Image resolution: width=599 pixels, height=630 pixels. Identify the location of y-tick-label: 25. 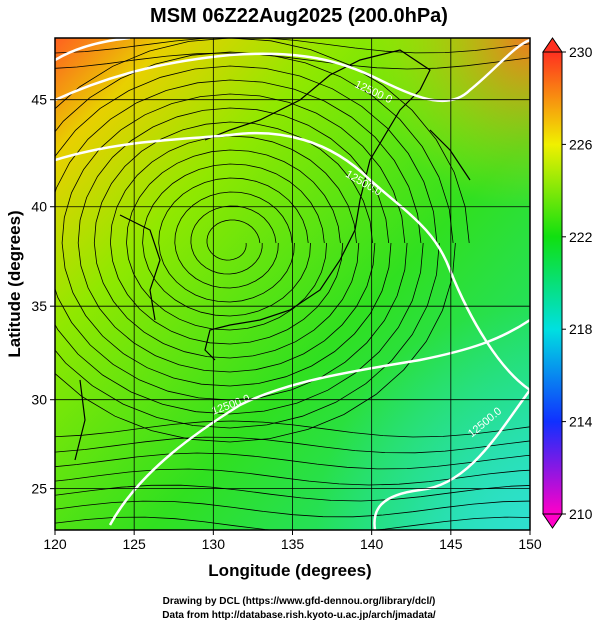
(39, 489).